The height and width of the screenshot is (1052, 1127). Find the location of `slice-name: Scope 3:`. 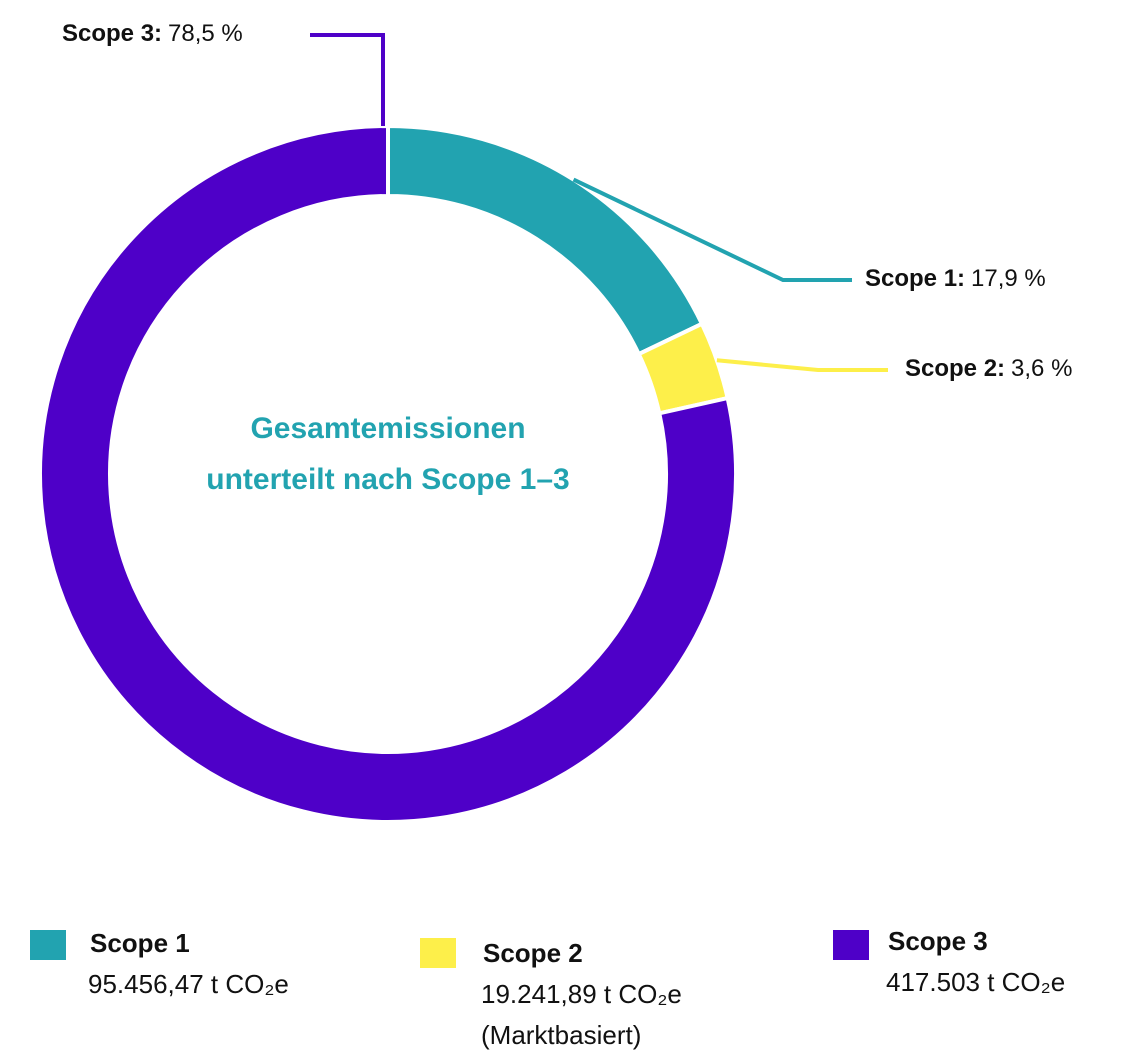

slice-name: Scope 3: is located at coordinates (112, 33).